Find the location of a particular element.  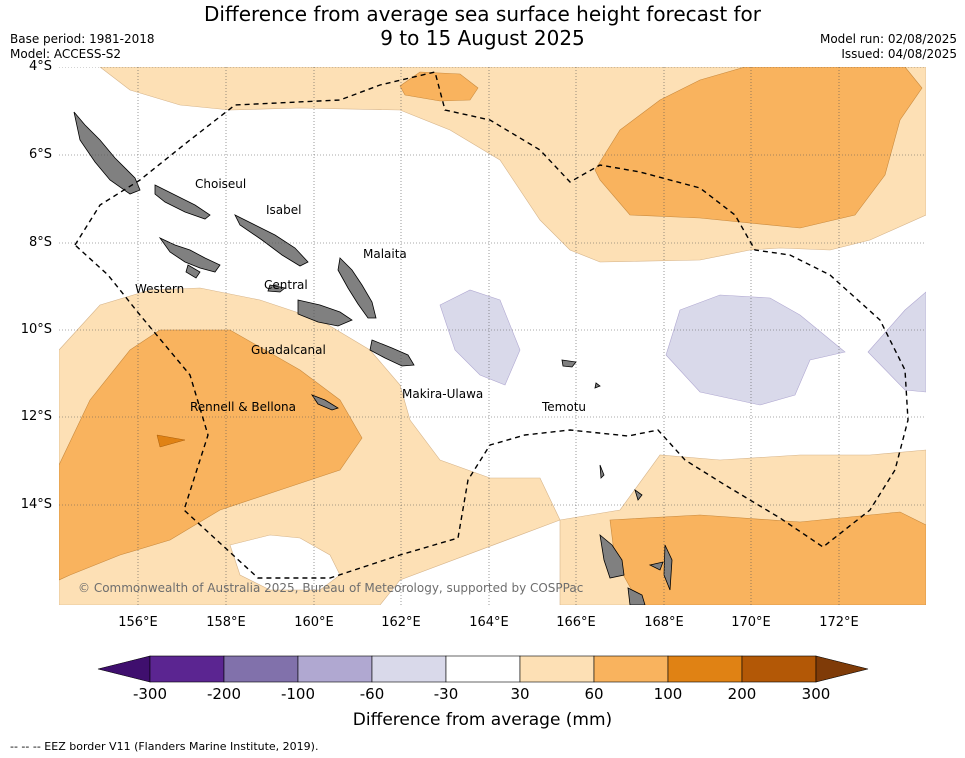

anomaly-region-100-200-southwest is located at coordinates (171, 441).